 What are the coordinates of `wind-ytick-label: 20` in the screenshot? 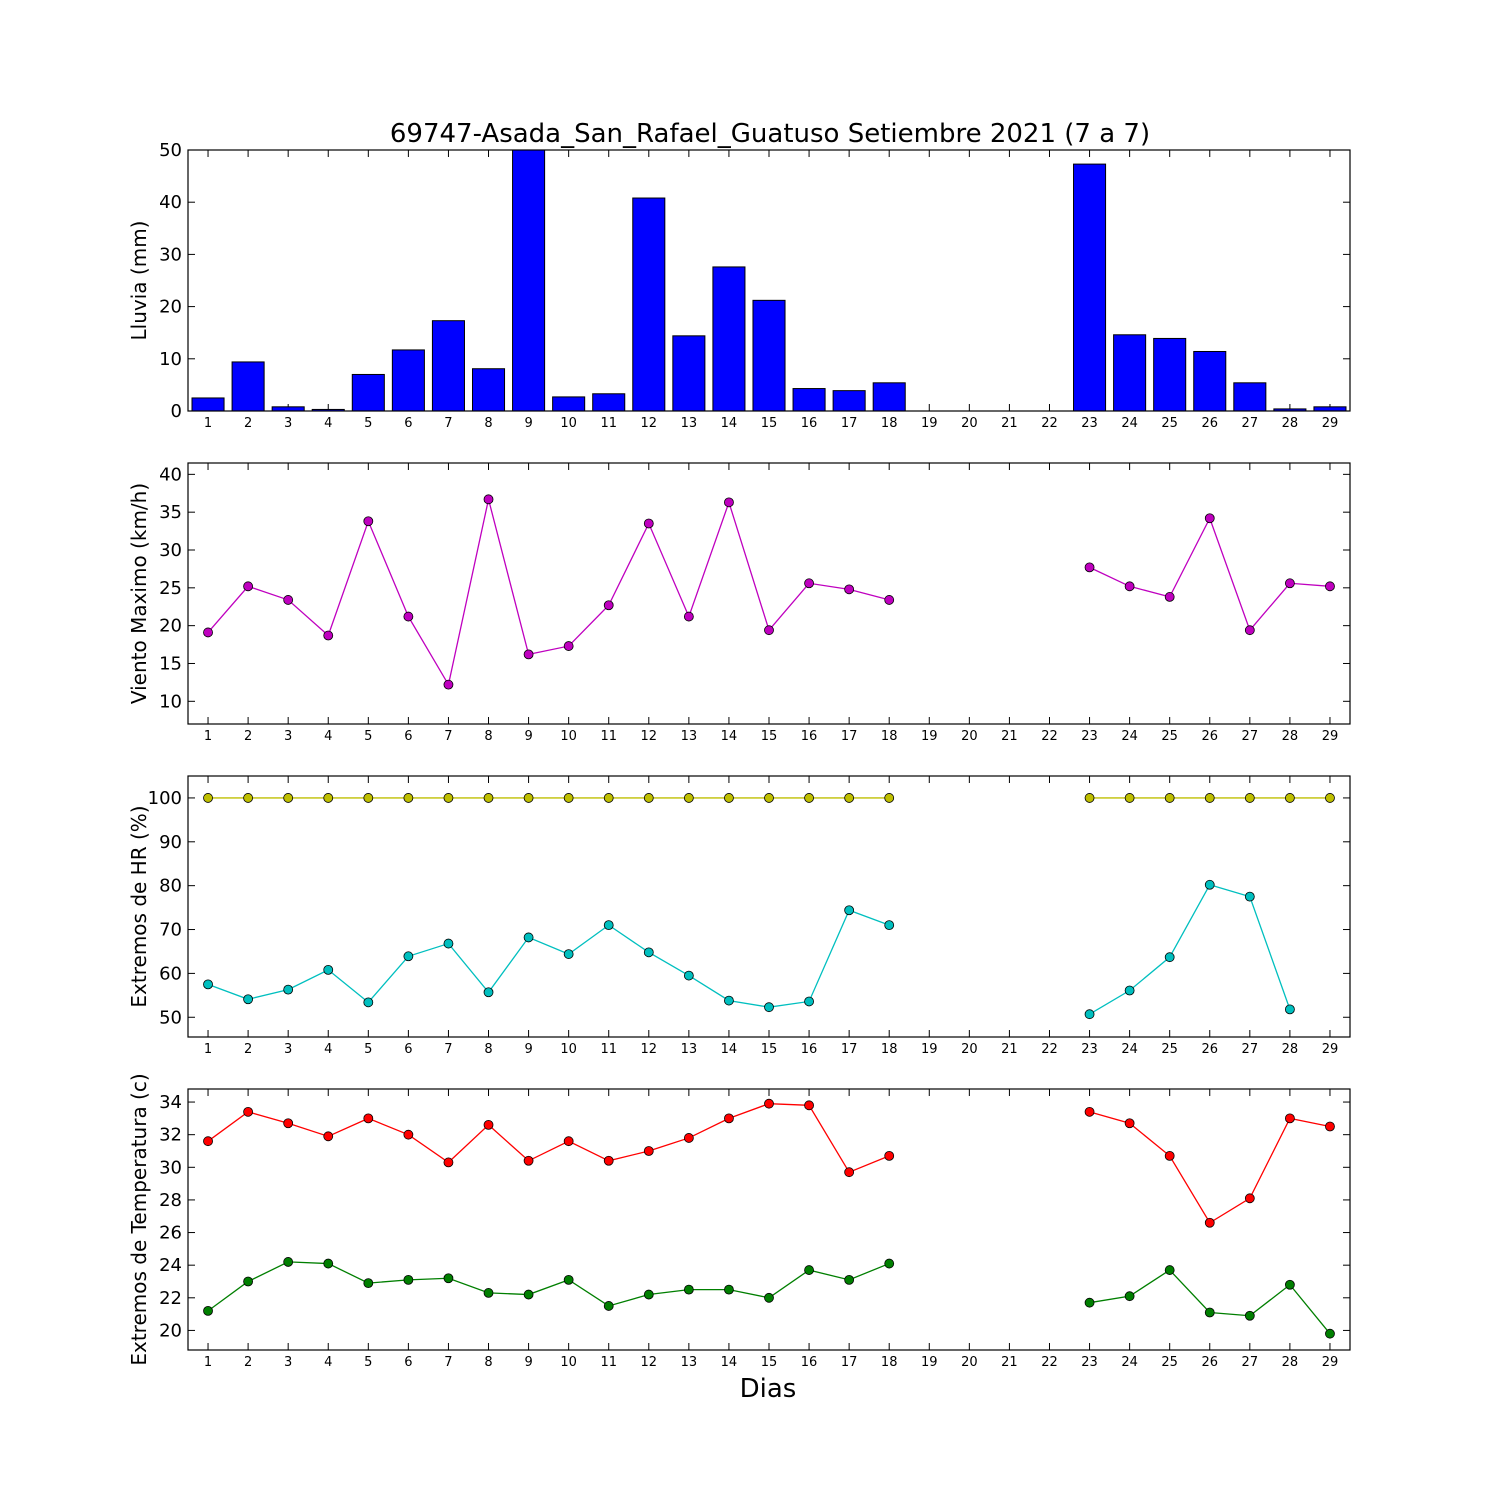 It's located at (170, 626).